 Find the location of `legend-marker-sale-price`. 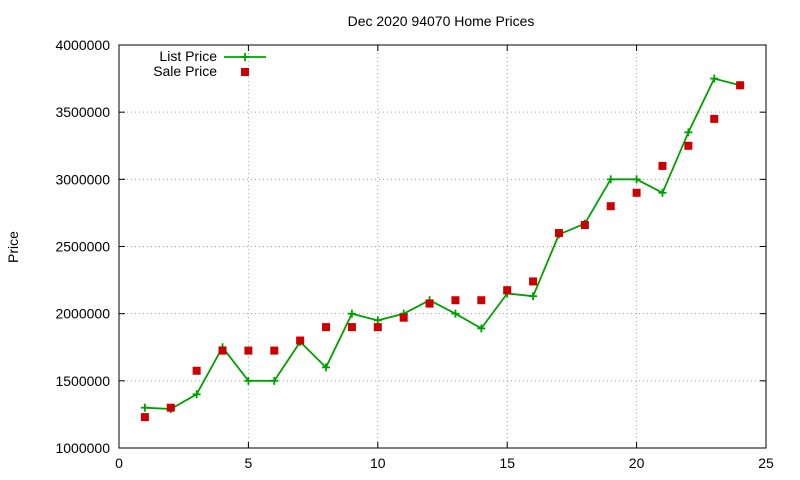

legend-marker-sale-price is located at coordinates (245, 72).